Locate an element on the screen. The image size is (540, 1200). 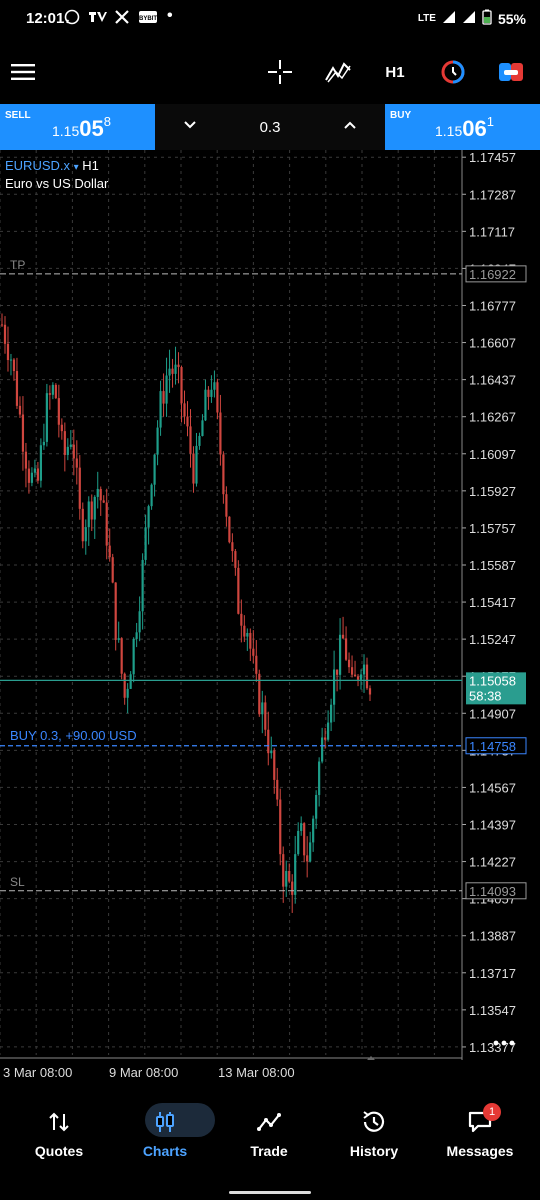
y-tick-label: 1.17117 is located at coordinates (492, 231).